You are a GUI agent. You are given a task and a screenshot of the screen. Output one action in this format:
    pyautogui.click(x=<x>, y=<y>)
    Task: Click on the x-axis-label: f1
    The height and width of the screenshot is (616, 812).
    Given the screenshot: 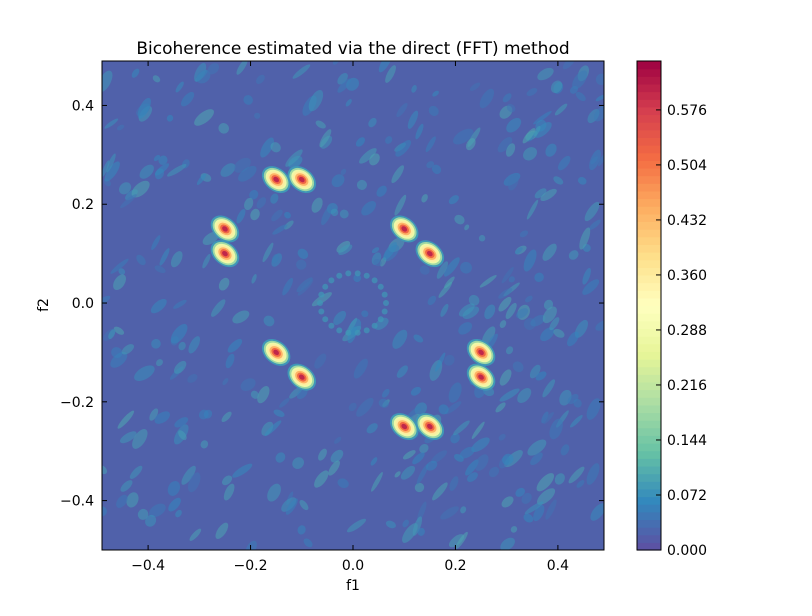 What is the action you would take?
    pyautogui.click(x=353, y=586)
    